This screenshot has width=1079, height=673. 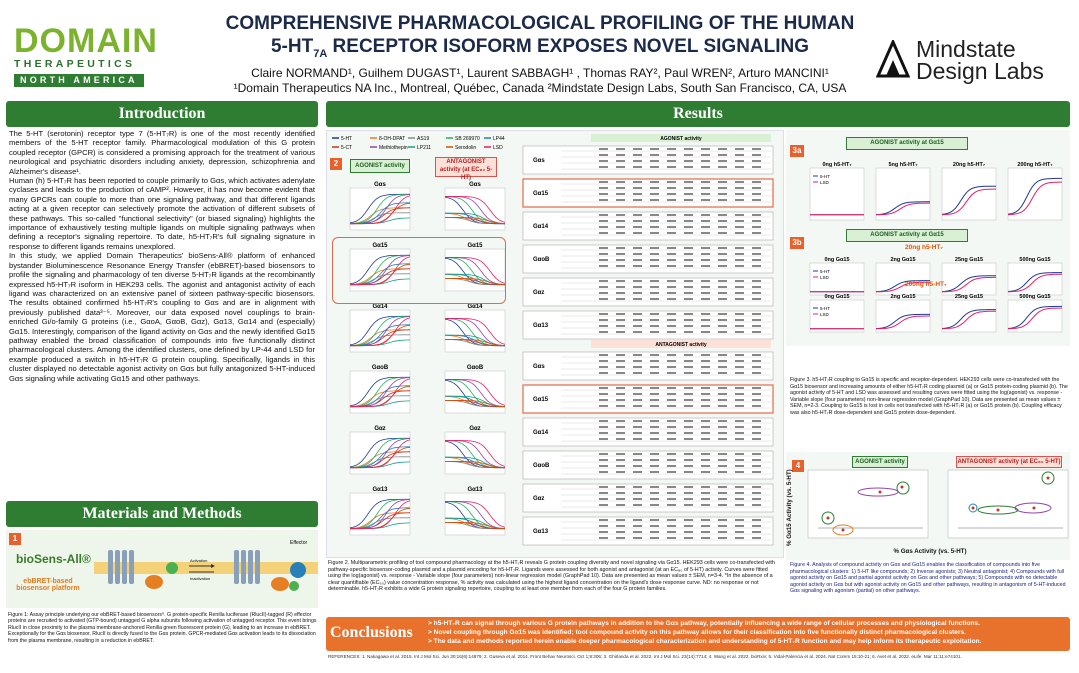 I want to click on fig3-plot: 500ng Gα15, so click(x=1035, y=313).